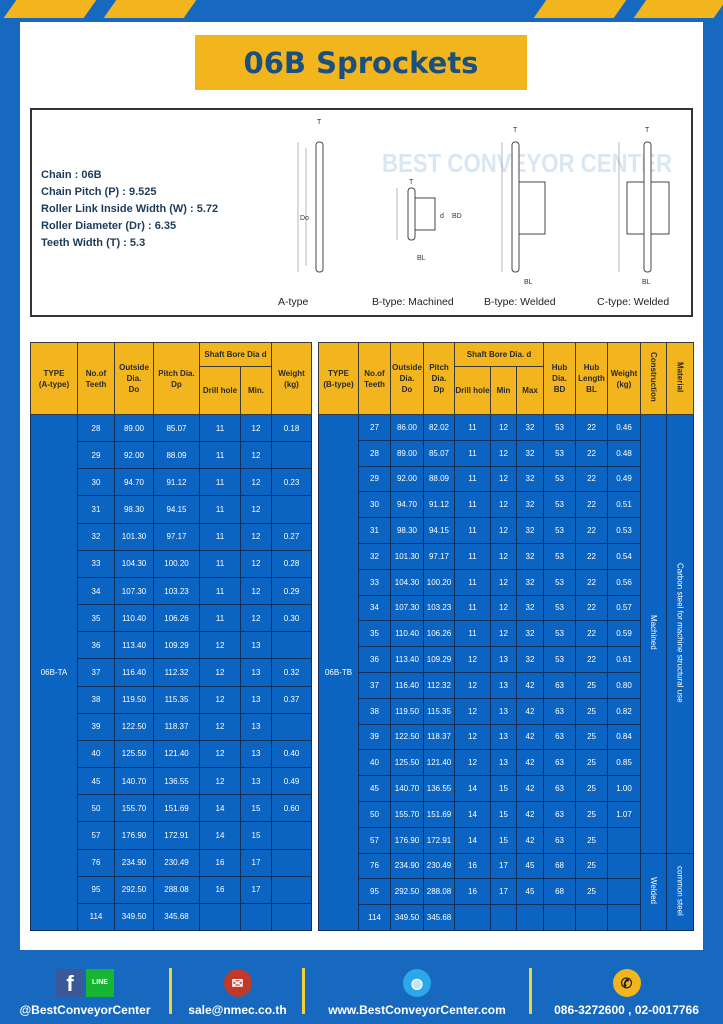 This screenshot has width=723, height=1024. I want to click on cell-teeth: 34, so click(374, 608).